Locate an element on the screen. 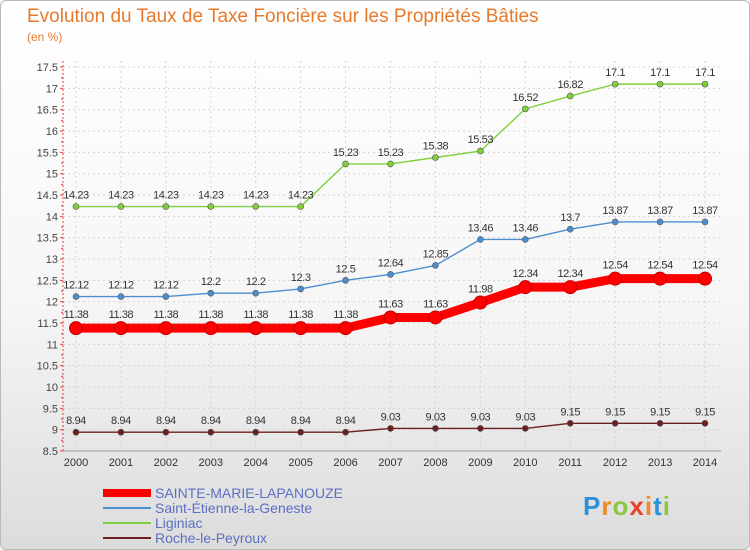 This screenshot has width=750, height=550. x-tick-label: 2013 is located at coordinates (660, 463).